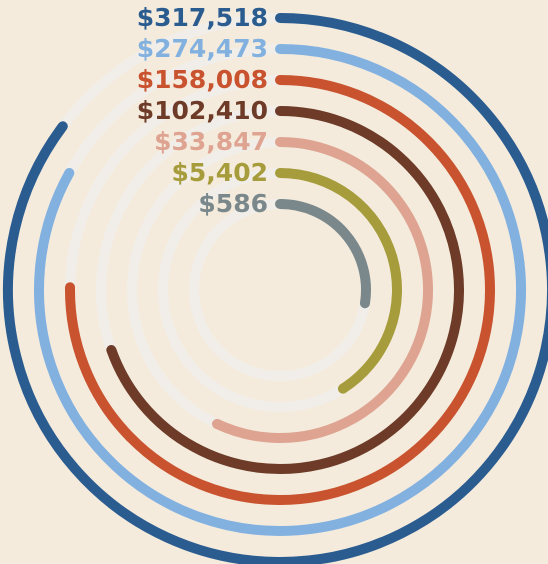 The width and height of the screenshot is (548, 564). What do you see at coordinates (202, 79) in the screenshot?
I see `value-label: $158,008` at bounding box center [202, 79].